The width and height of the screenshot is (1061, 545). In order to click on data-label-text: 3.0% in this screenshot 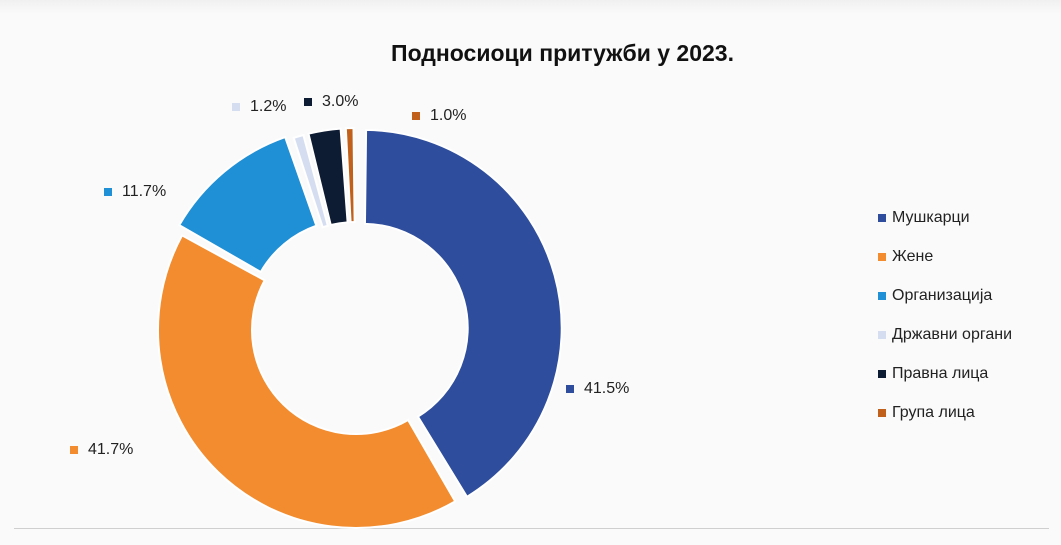, I will do `click(340, 101)`.